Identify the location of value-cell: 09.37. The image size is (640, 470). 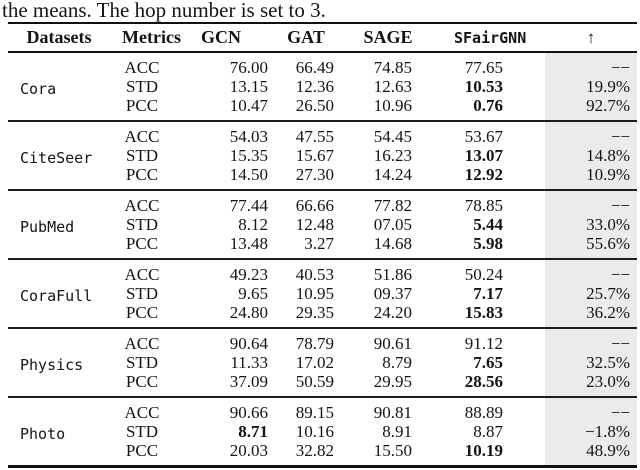
(392, 293).